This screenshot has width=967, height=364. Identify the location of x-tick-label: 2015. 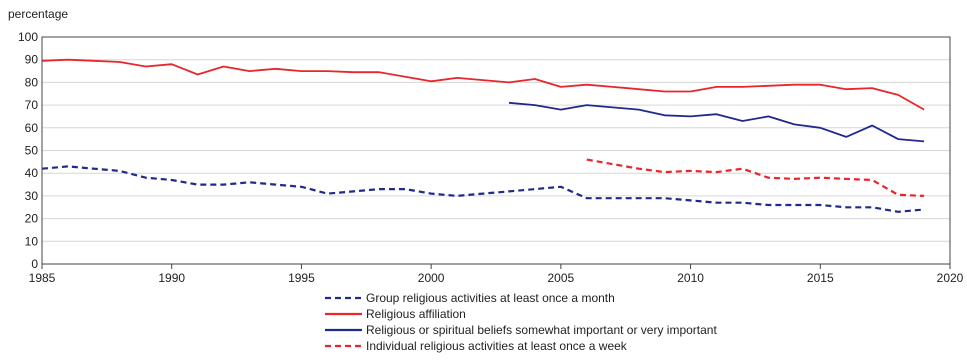
(820, 278).